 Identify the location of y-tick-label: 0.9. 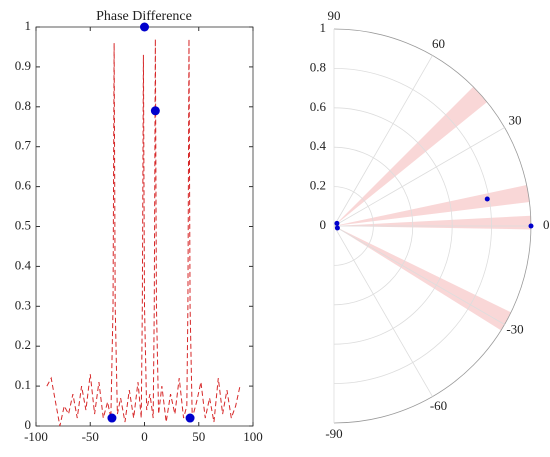
(23, 65).